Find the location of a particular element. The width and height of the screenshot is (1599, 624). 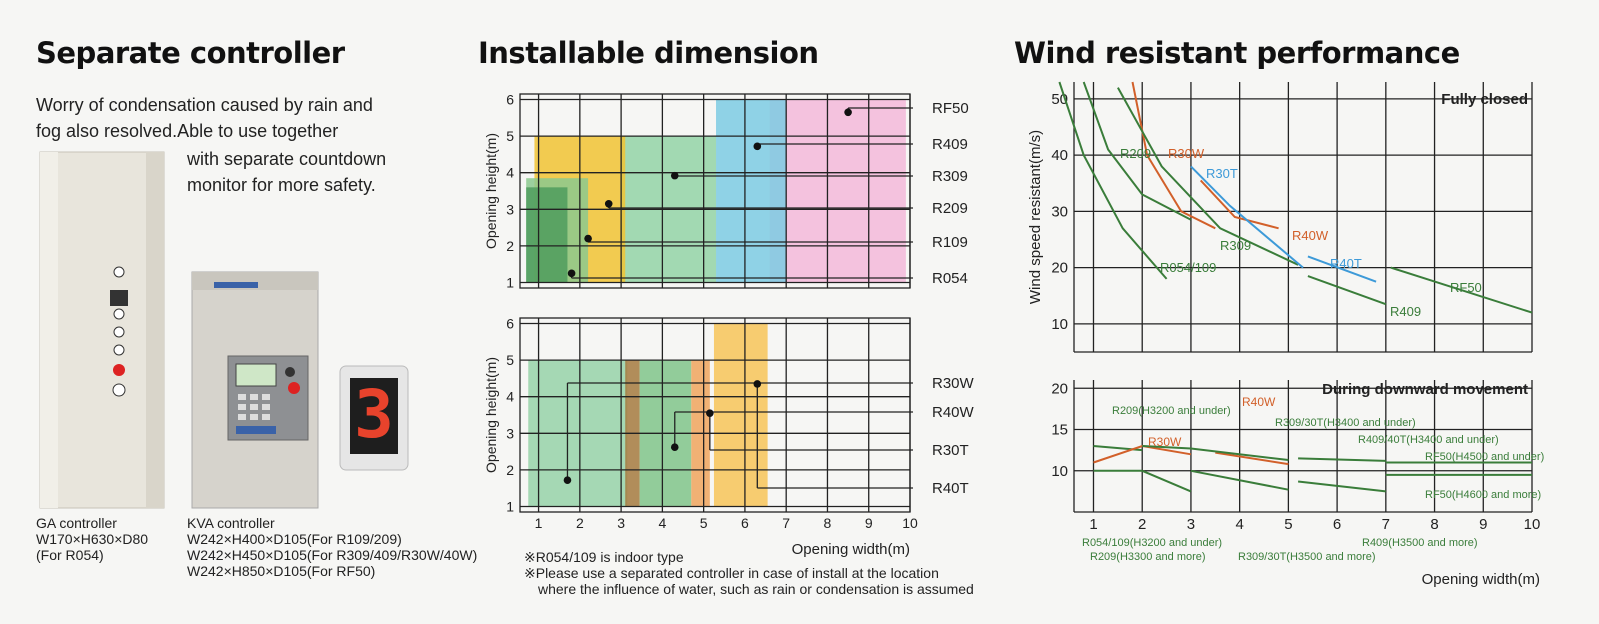

ga-controller-note: (For R054) is located at coordinates (70, 555).